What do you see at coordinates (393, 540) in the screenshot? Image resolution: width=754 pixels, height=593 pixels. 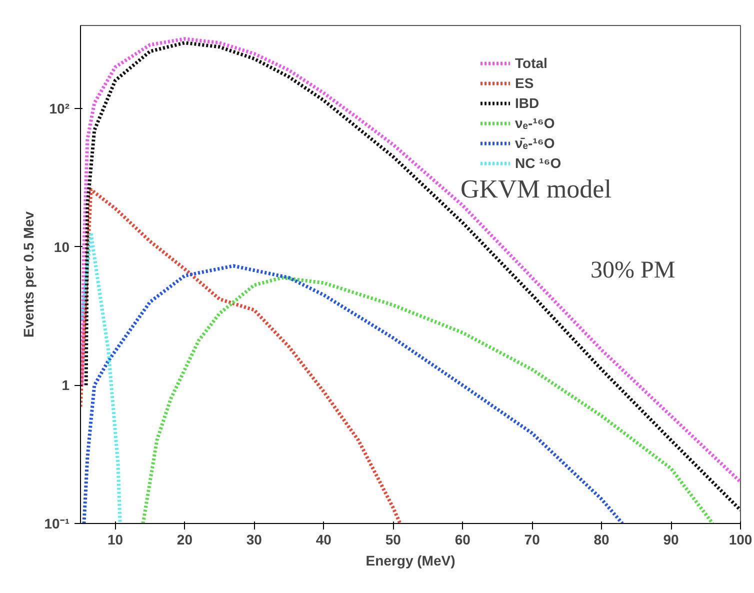 I see `x-tick-label: 50` at bounding box center [393, 540].